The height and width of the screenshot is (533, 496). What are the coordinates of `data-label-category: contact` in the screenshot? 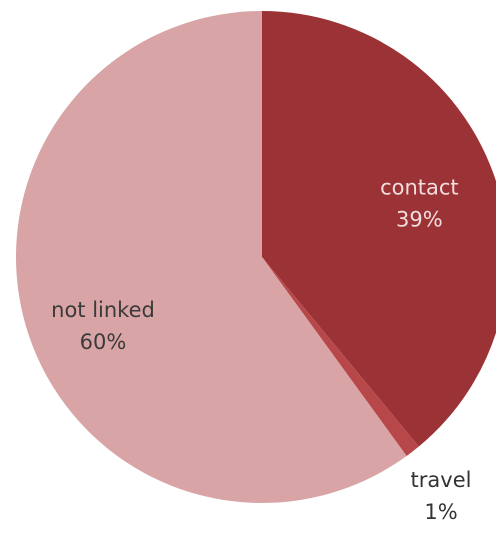 It's located at (419, 187).